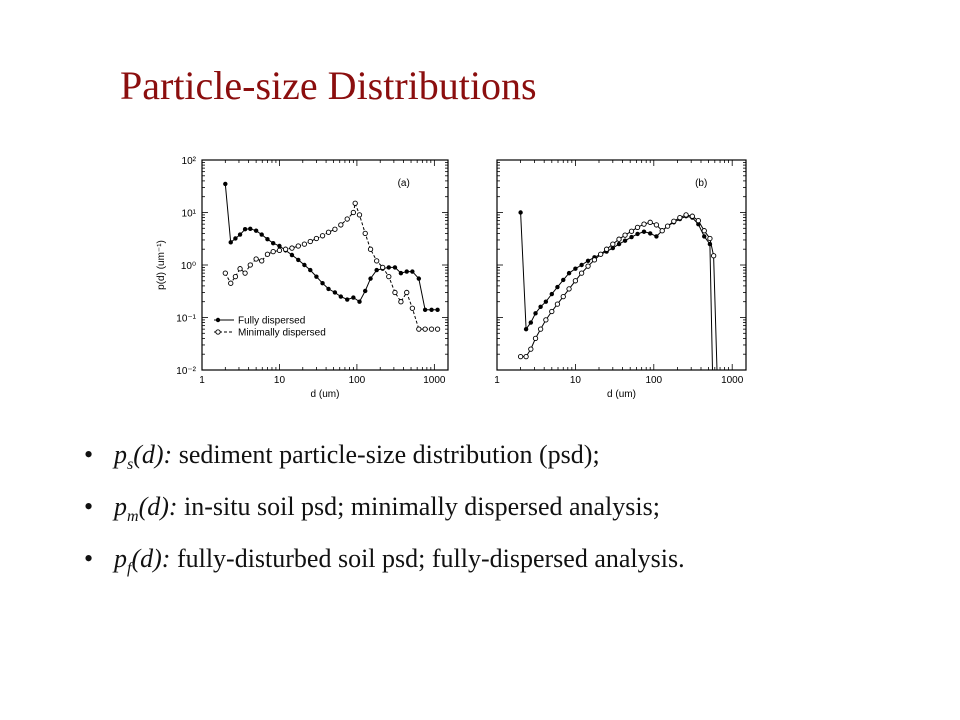  I want to click on y-tick-label: 10⁻², so click(186, 371).